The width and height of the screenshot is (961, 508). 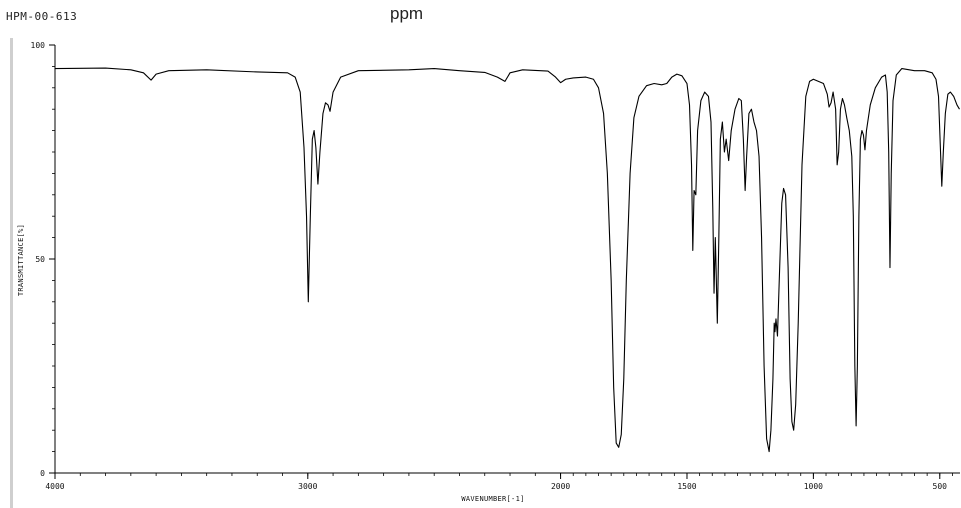 I want to click on x-tick-label: 4000, so click(x=54, y=486).